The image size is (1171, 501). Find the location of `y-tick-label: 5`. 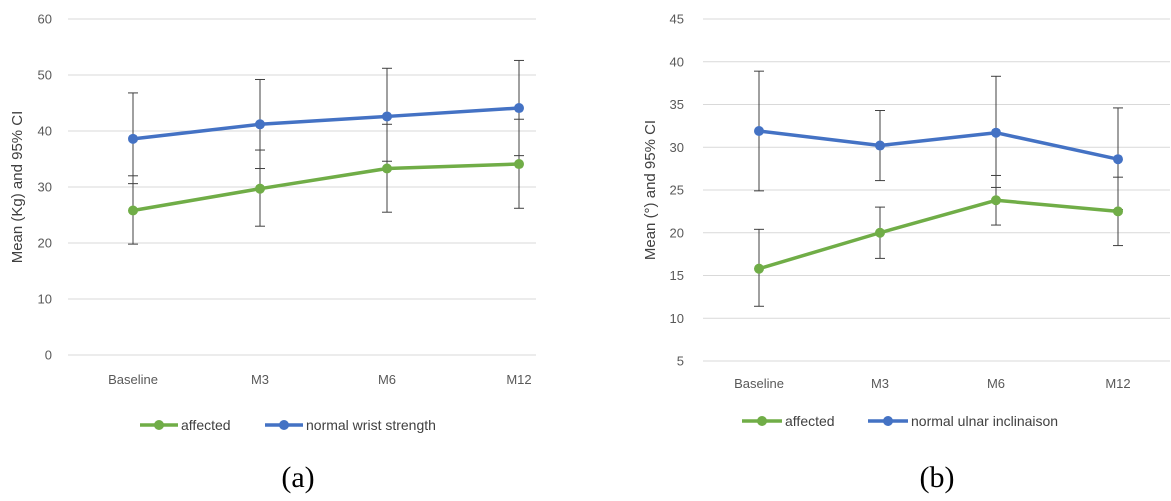

y-tick-label: 5 is located at coordinates (680, 361).